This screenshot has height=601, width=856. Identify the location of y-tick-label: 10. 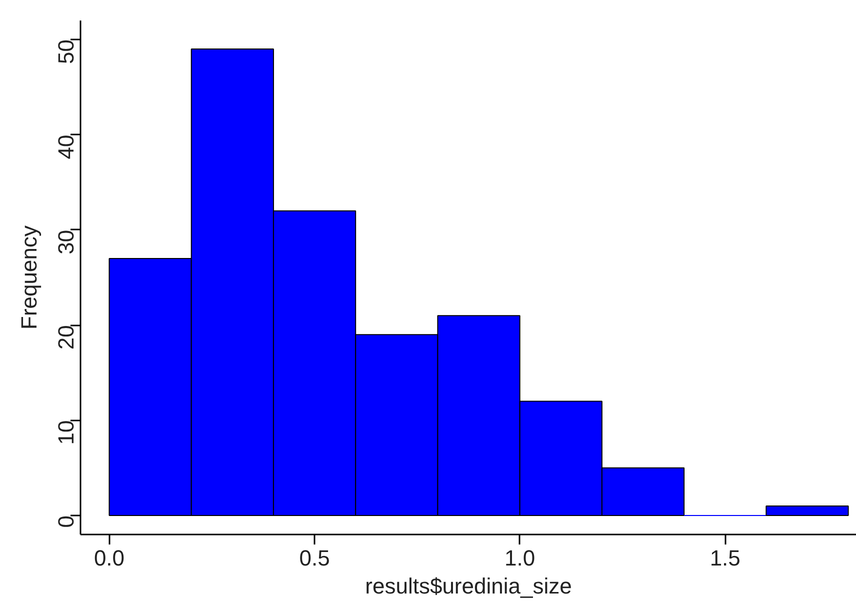
(66, 432).